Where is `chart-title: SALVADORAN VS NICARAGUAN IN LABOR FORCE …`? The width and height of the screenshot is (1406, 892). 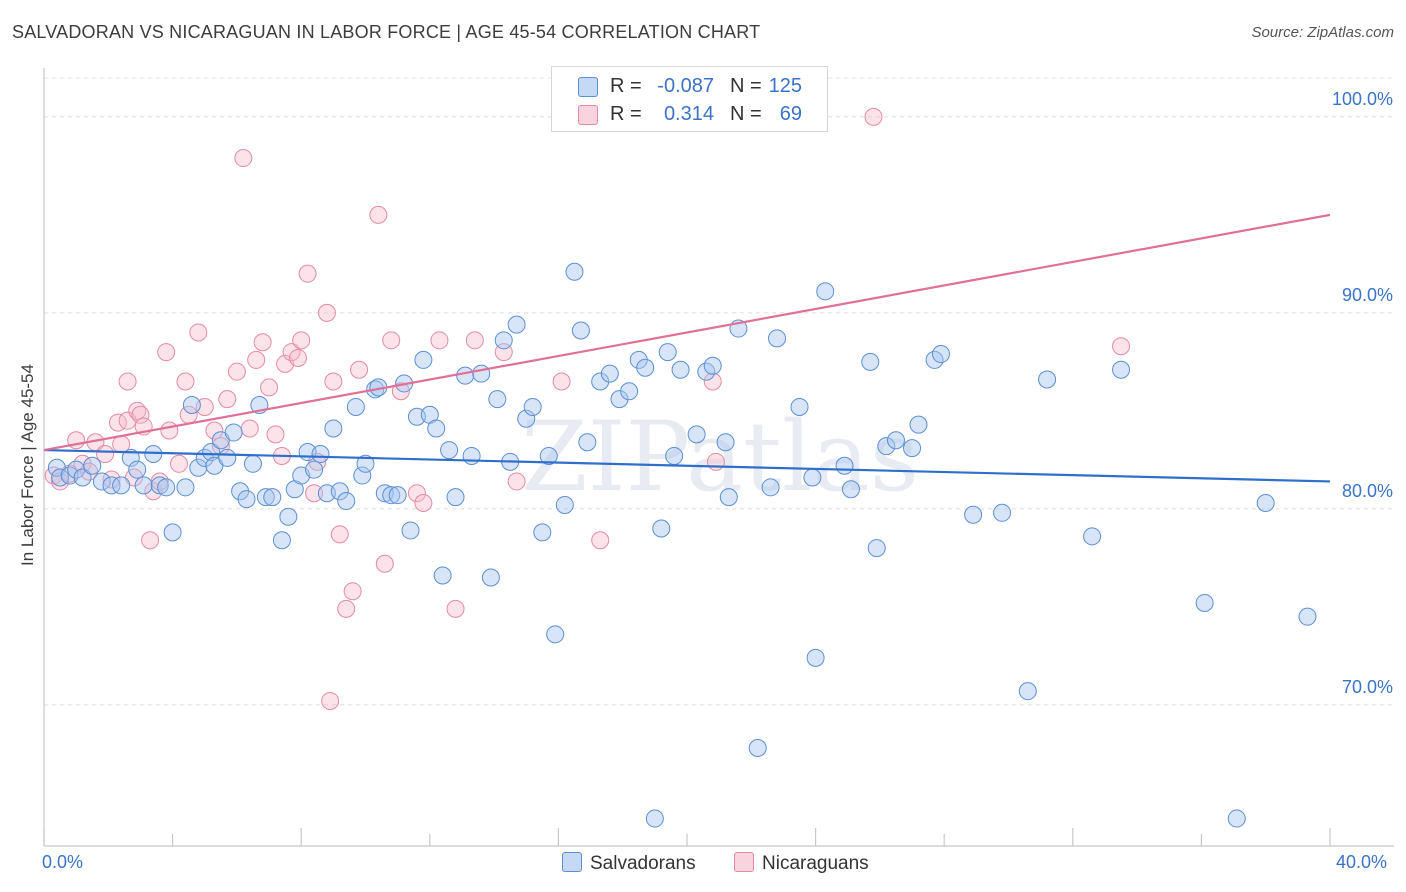
chart-title: SALVADORAN VS NICARAGUAN IN LABOR FORCE … is located at coordinates (386, 32).